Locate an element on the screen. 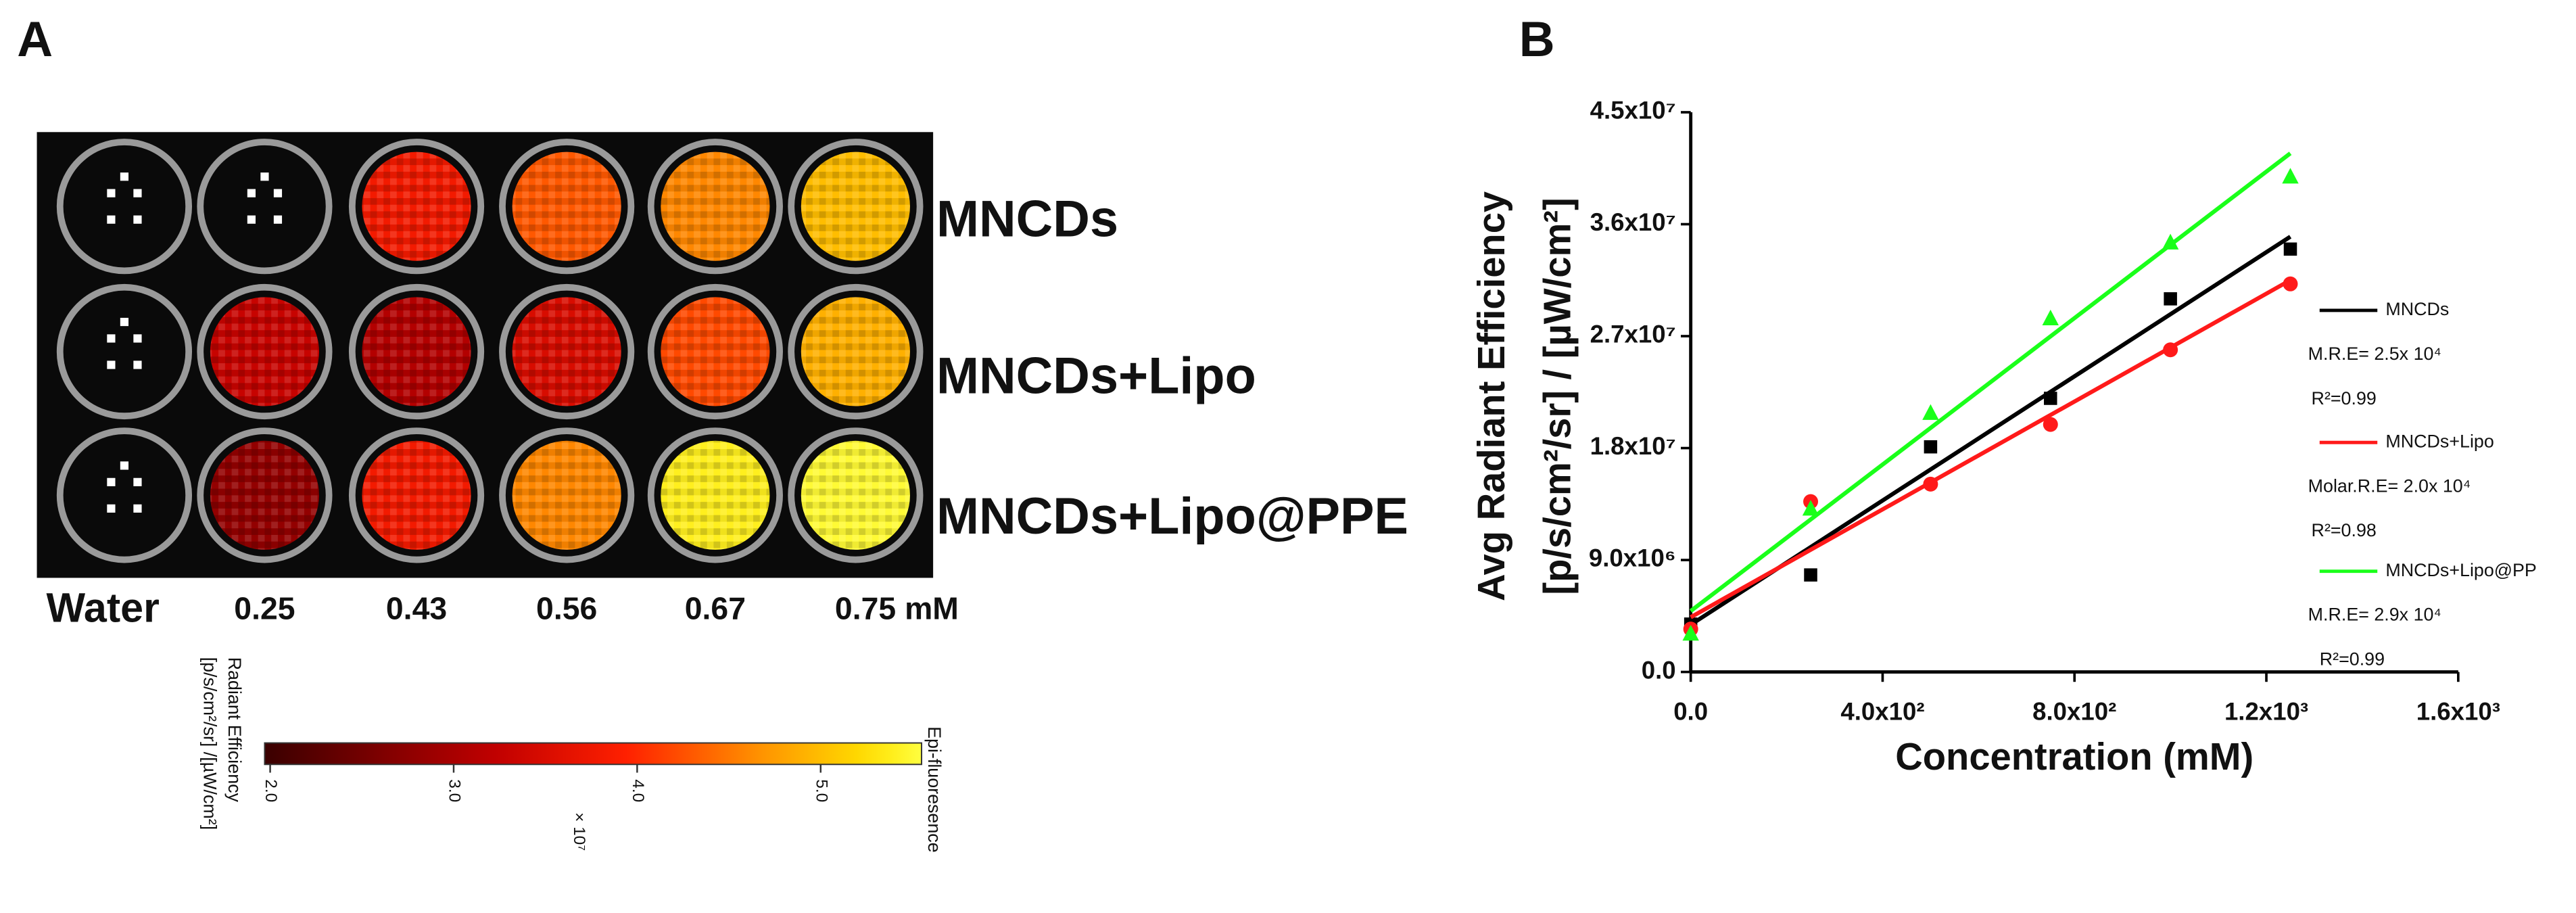 This screenshot has height=913, width=2576. x-tick-label: 8.0x10² is located at coordinates (2074, 711).